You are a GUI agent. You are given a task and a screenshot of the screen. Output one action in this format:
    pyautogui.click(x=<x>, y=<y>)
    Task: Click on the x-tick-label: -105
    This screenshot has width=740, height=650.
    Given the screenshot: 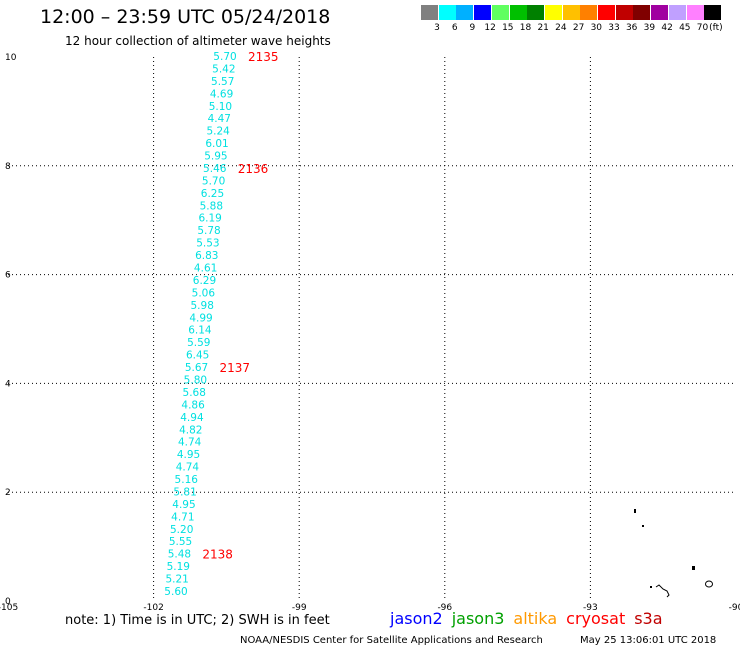 What is the action you would take?
    pyautogui.click(x=9, y=607)
    